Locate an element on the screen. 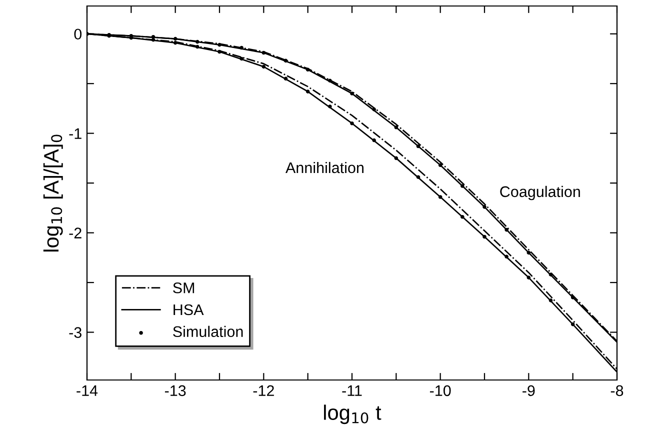 This screenshot has height=448, width=645. legend-label: HSA is located at coordinates (189, 310).